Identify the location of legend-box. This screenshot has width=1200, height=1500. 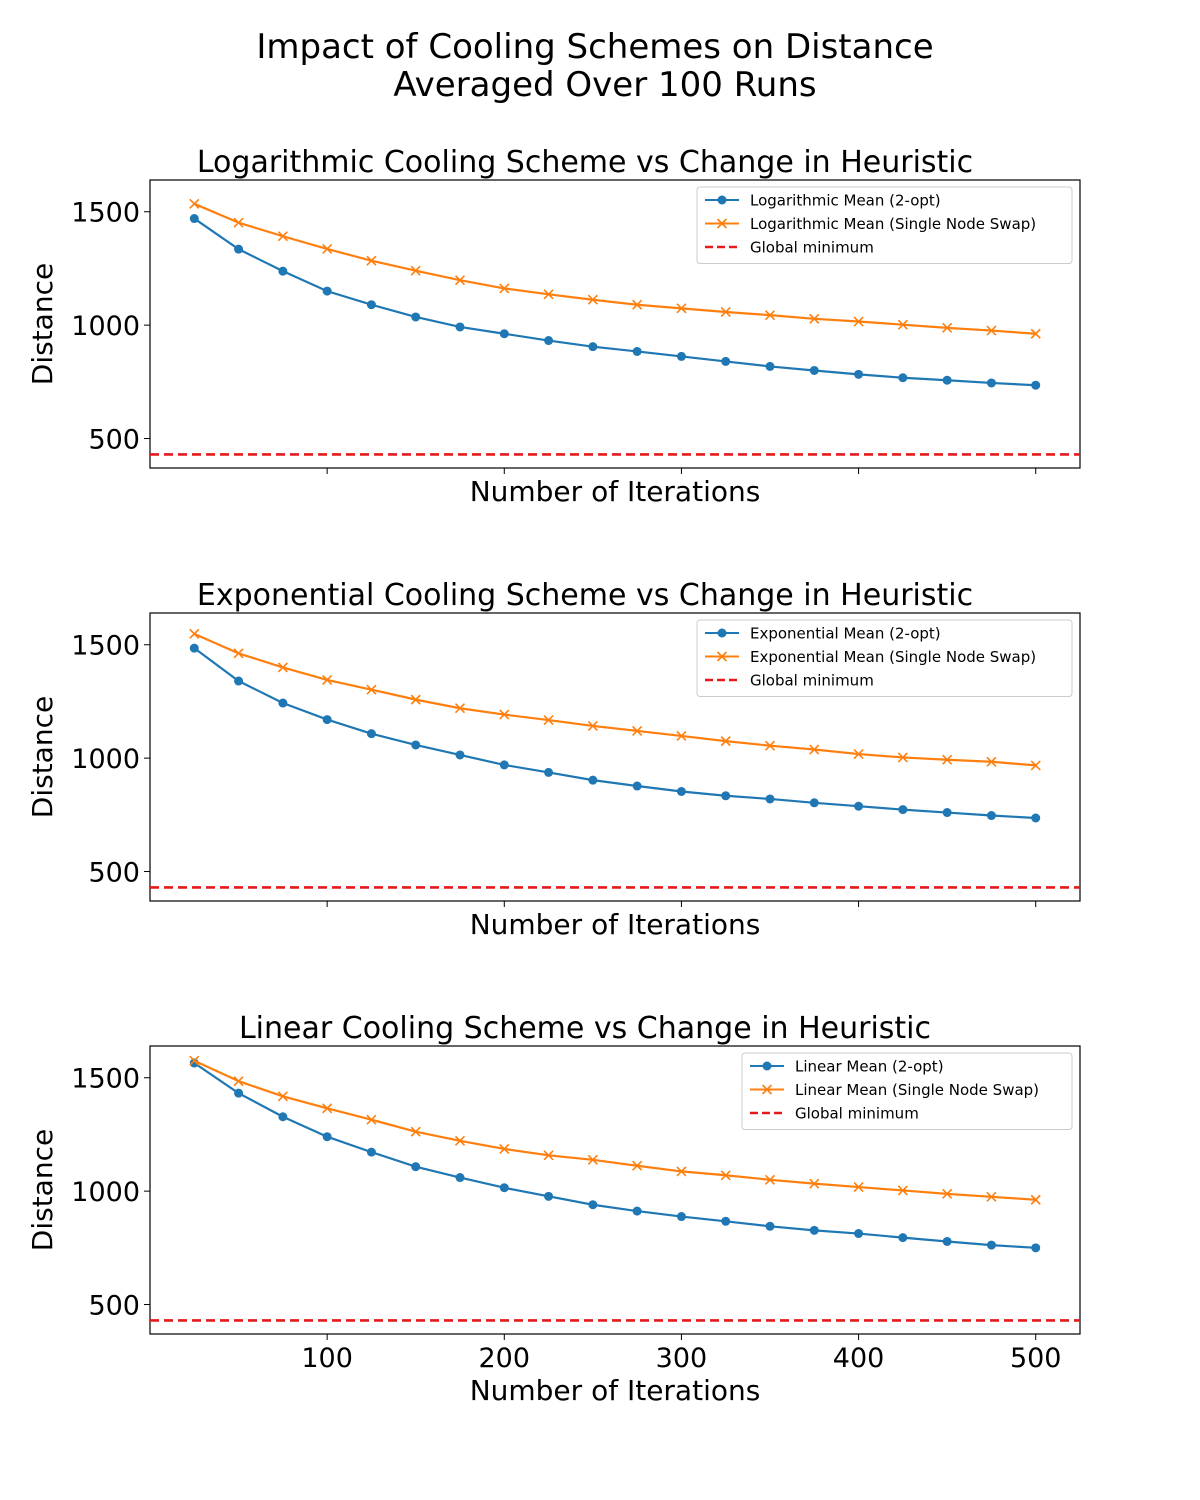
(907, 1091).